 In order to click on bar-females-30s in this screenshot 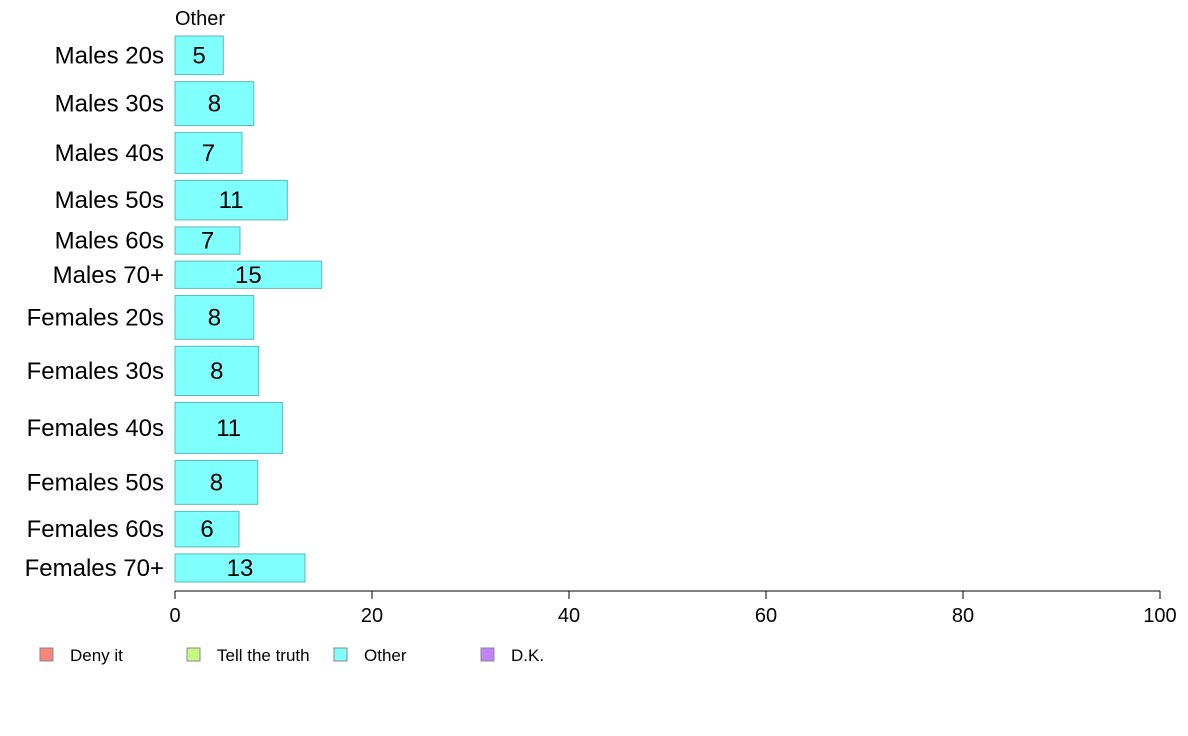, I will do `click(217, 370)`.